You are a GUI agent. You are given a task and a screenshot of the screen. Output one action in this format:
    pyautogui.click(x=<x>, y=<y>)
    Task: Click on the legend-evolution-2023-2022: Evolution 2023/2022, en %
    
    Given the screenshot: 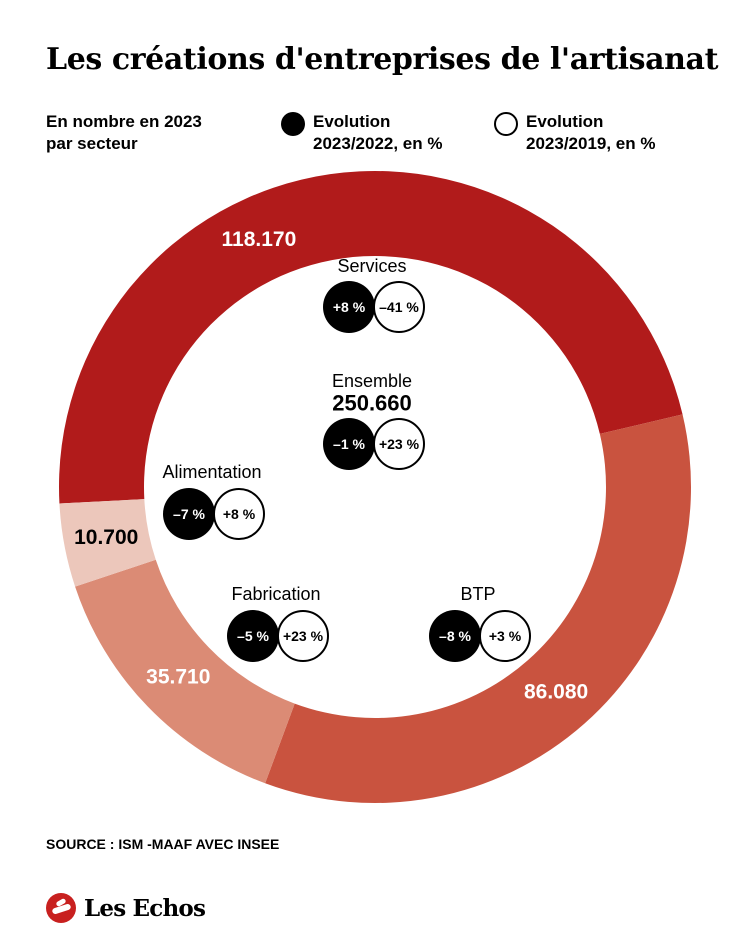 What is the action you would take?
    pyautogui.click(x=377, y=133)
    